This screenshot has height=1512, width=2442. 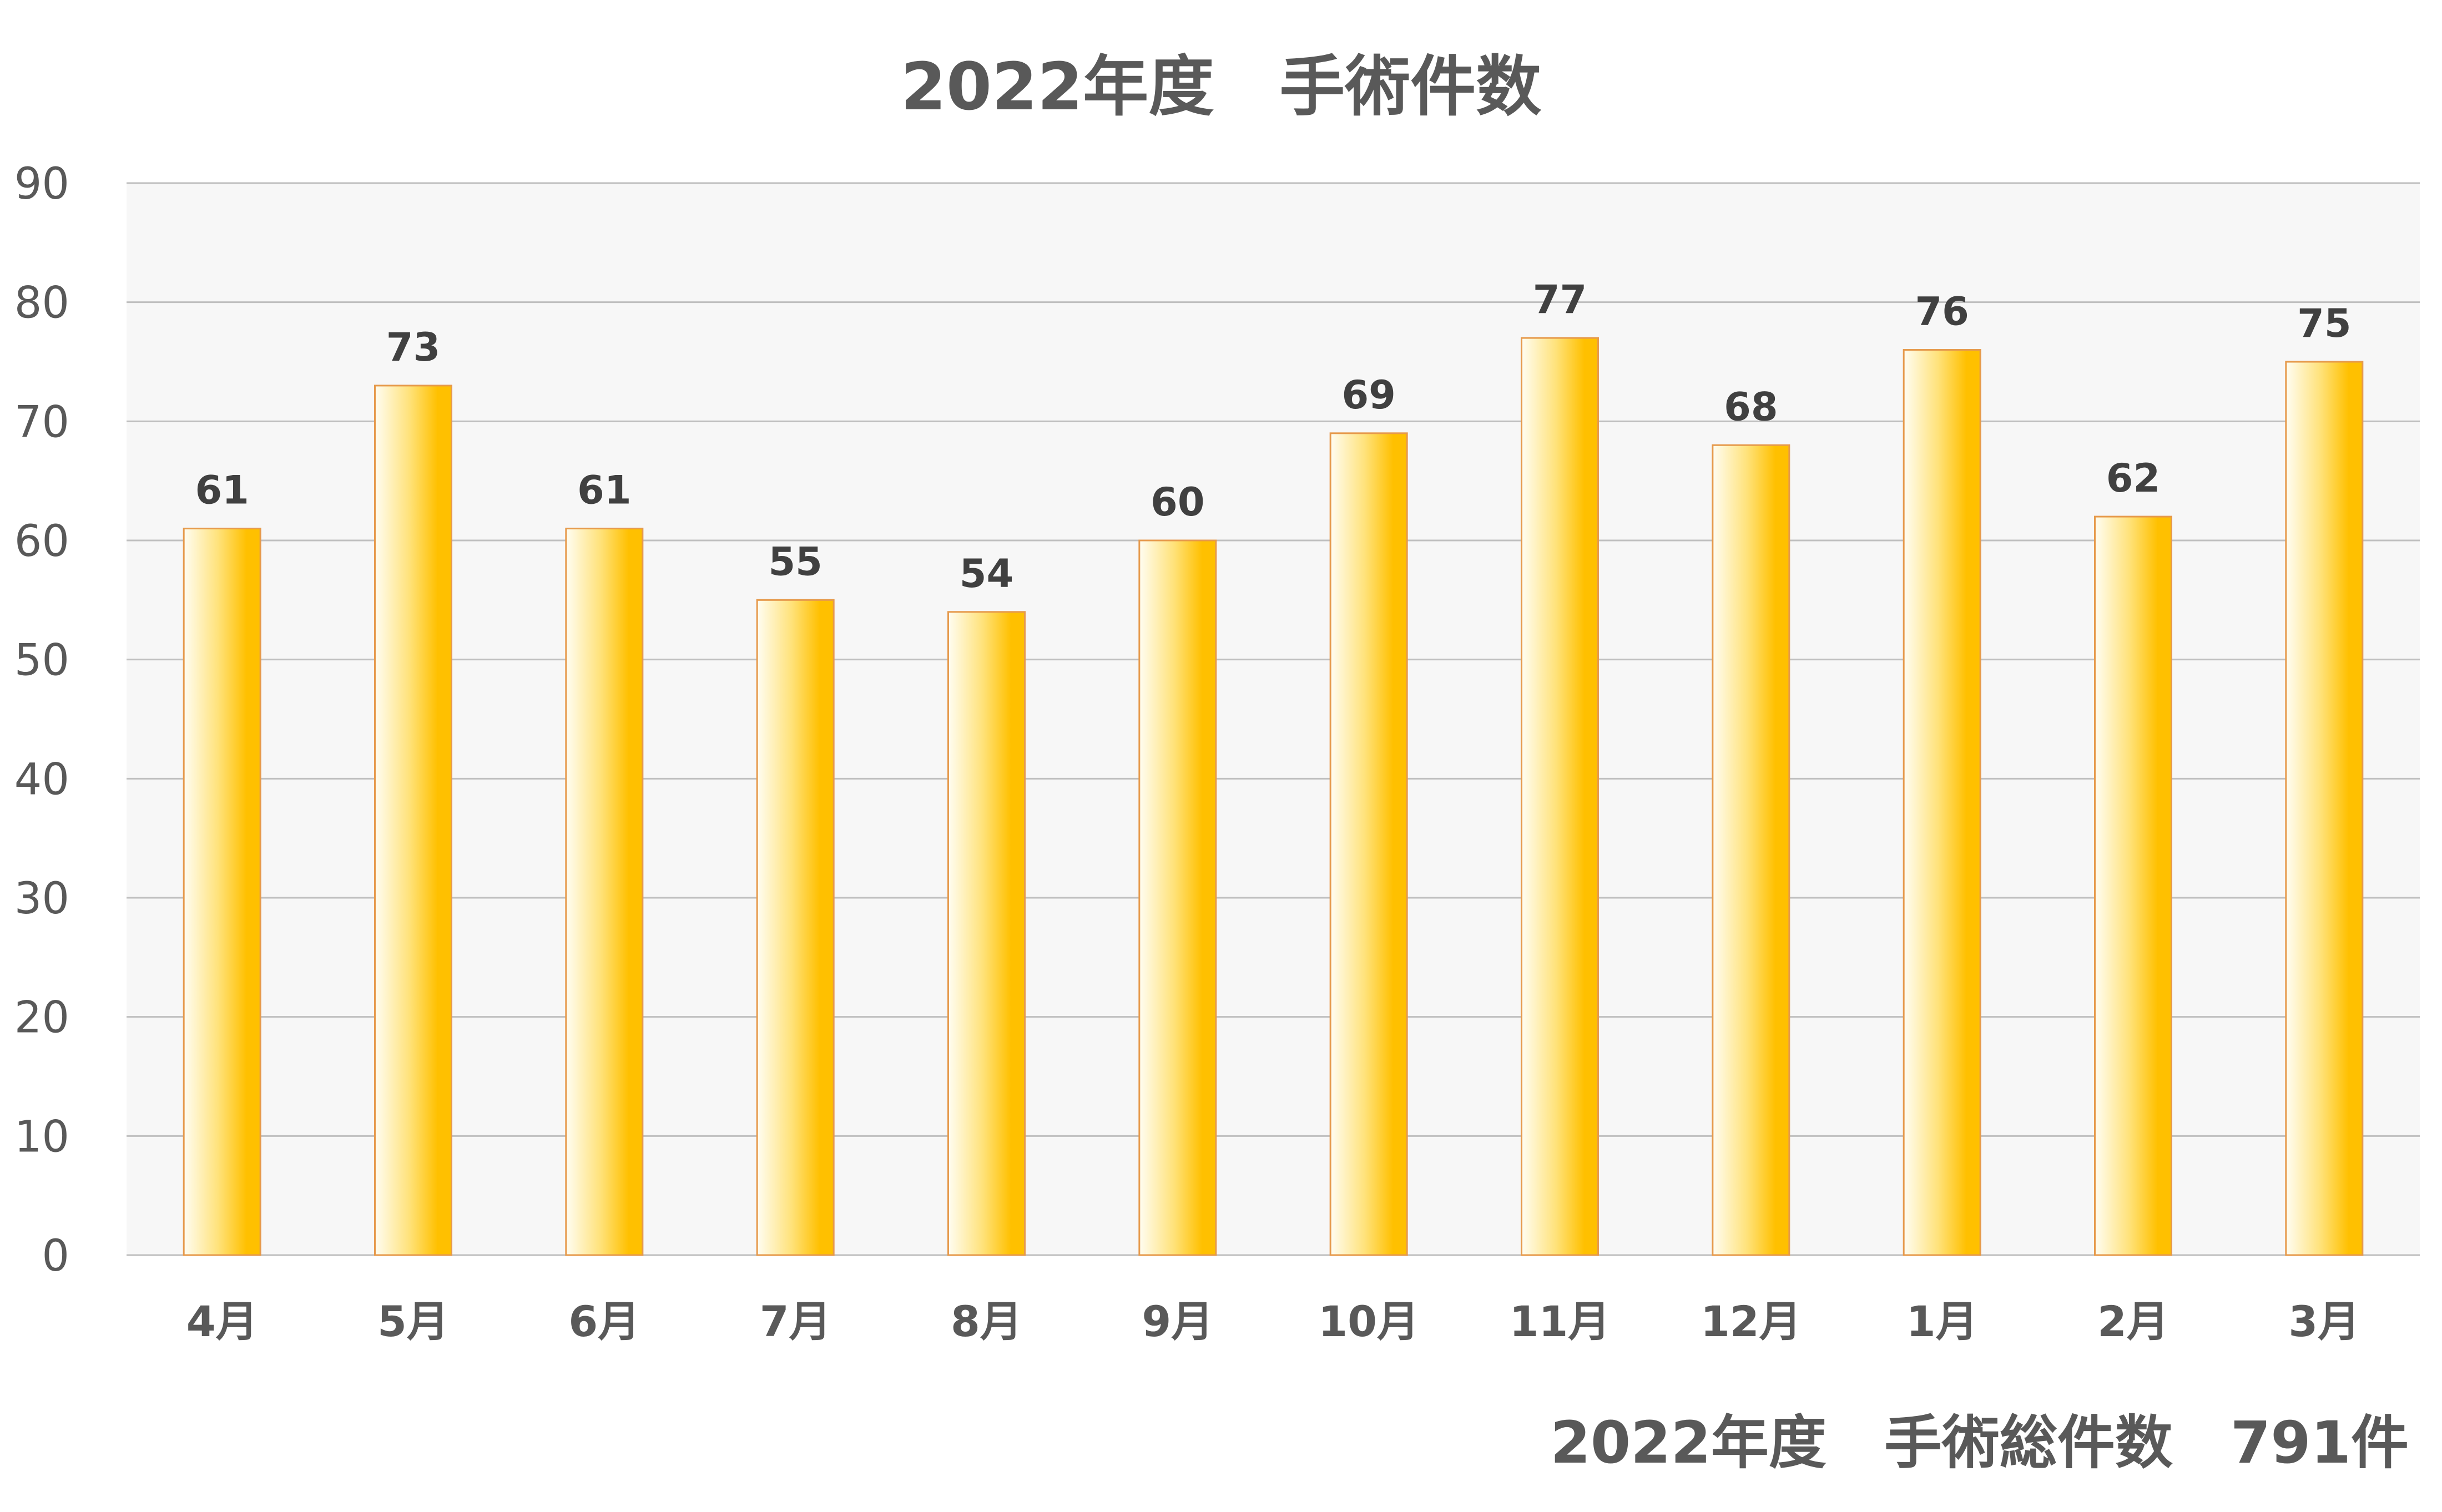 What do you see at coordinates (987, 573) in the screenshot?
I see `data-label: 54` at bounding box center [987, 573].